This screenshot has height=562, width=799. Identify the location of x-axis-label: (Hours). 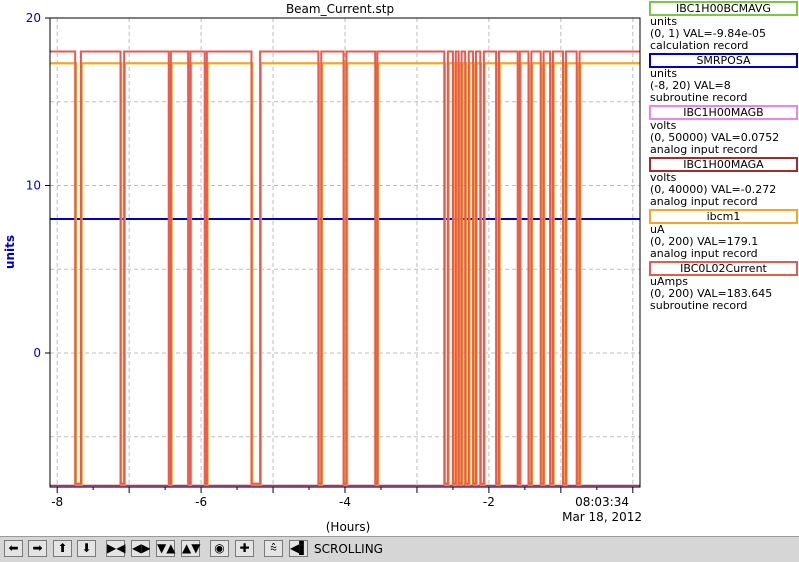
(348, 527).